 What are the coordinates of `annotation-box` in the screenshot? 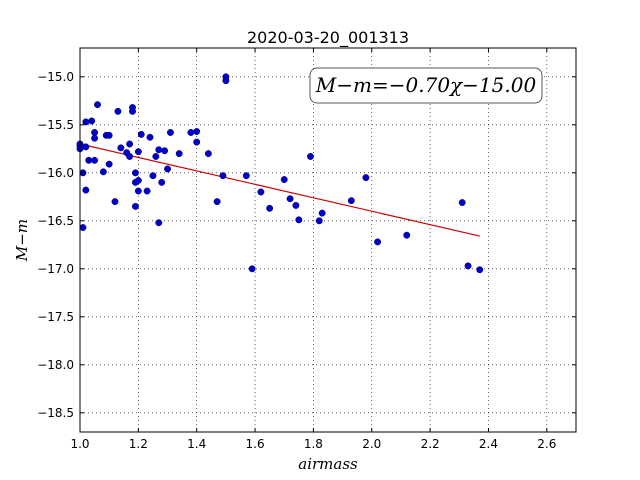 It's located at (426, 85).